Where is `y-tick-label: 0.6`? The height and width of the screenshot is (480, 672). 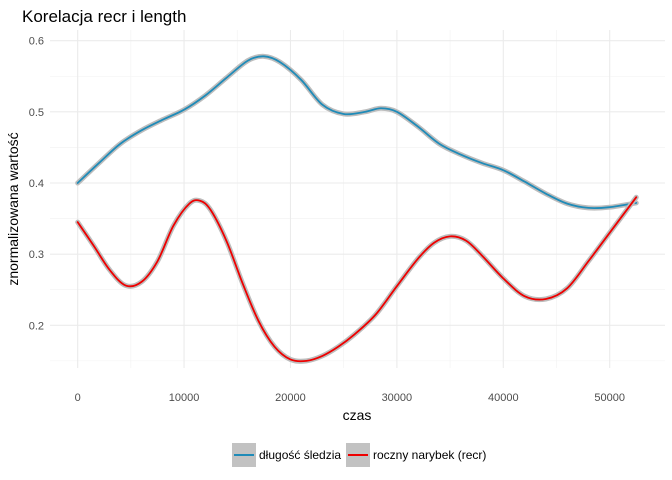
y-tick-label: 0.6 is located at coordinates (36, 42).